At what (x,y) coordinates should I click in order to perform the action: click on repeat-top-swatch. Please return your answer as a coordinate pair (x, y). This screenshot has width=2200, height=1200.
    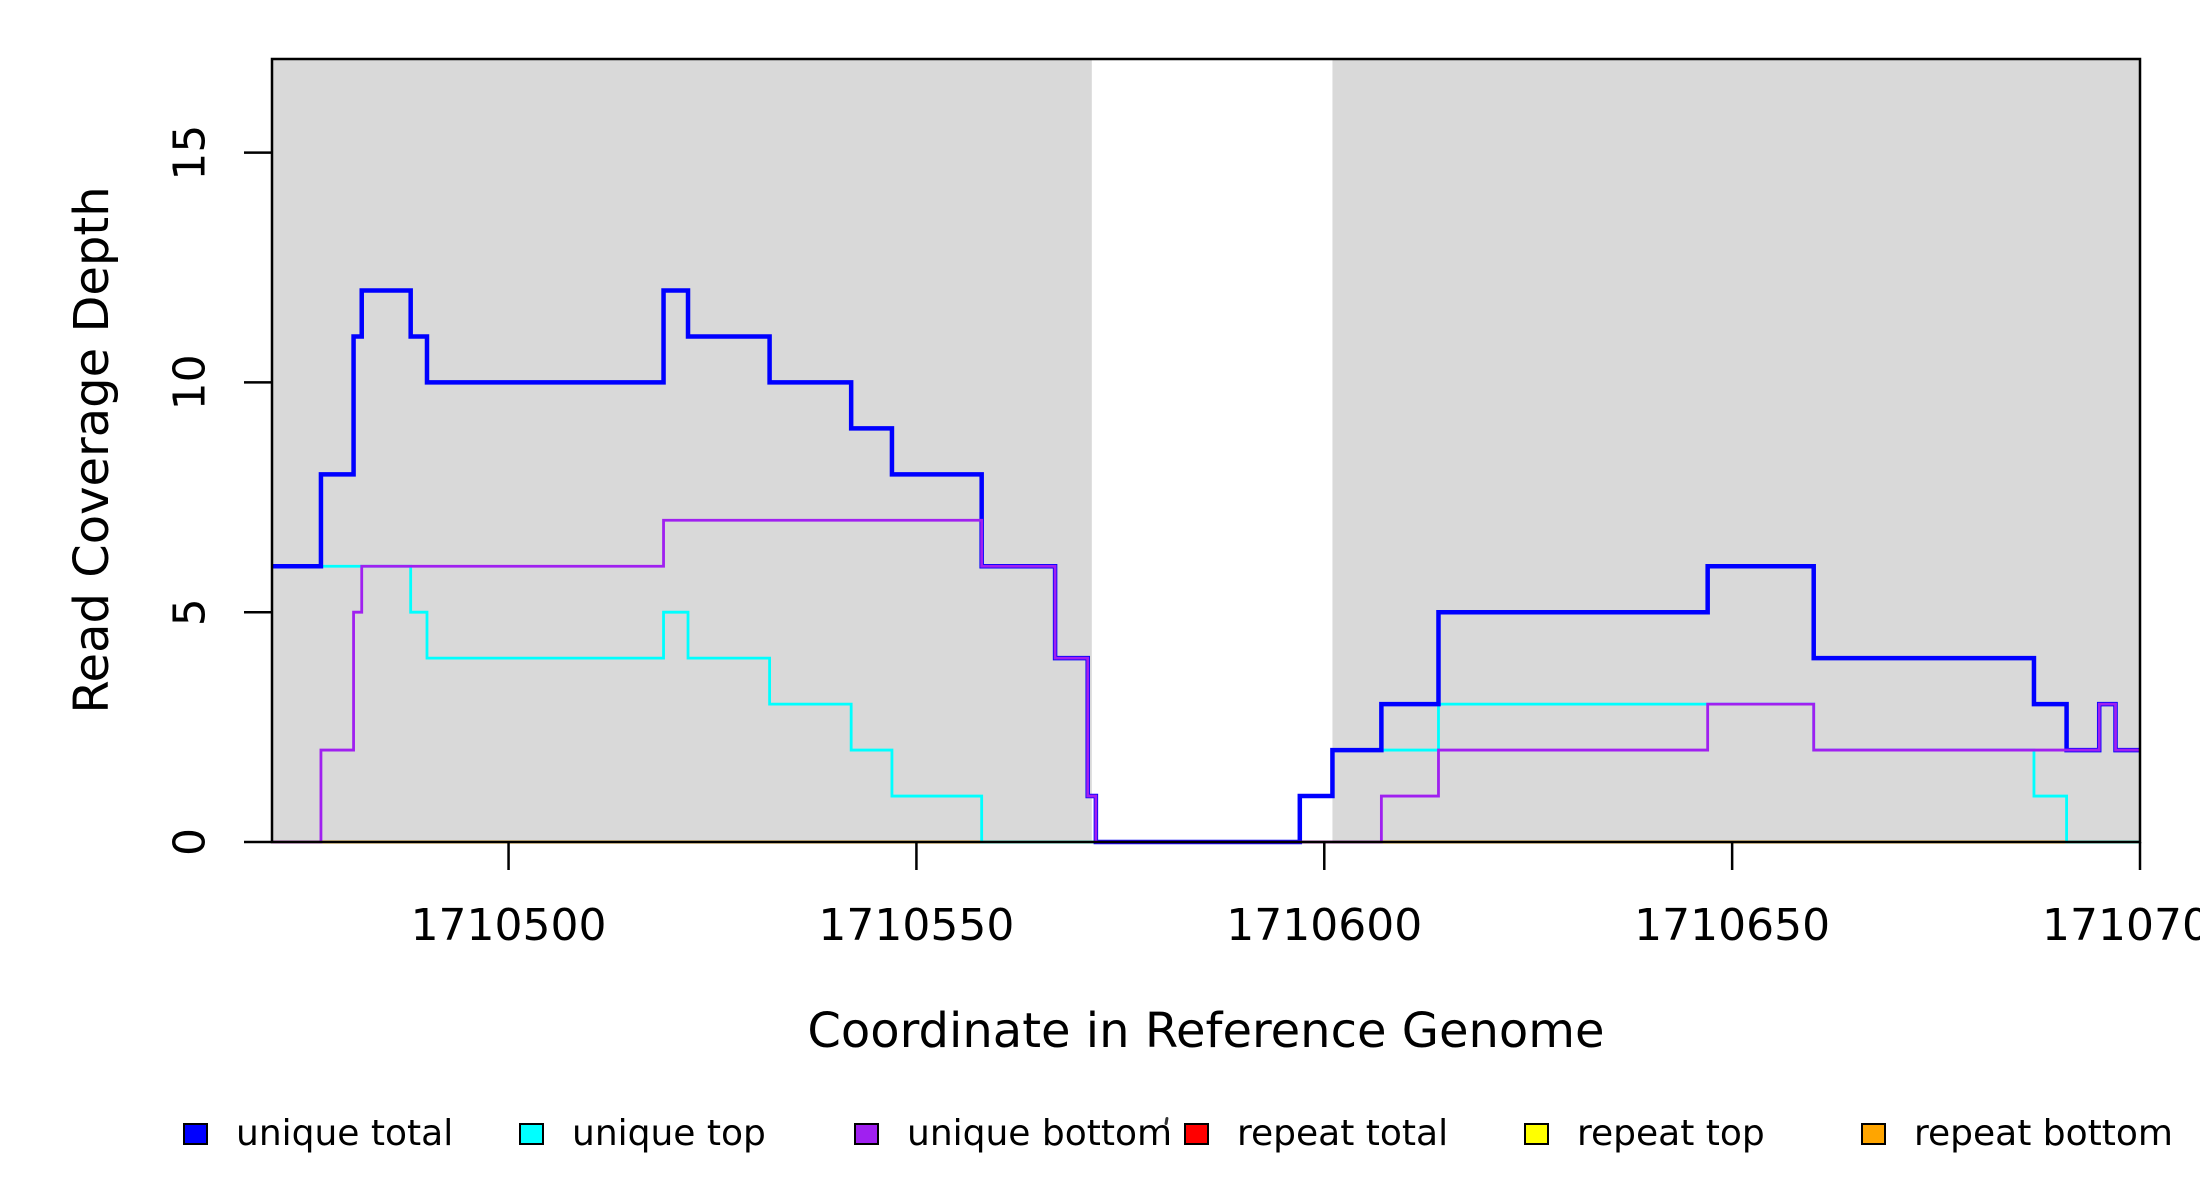
    Looking at the image, I should click on (1536, 1134).